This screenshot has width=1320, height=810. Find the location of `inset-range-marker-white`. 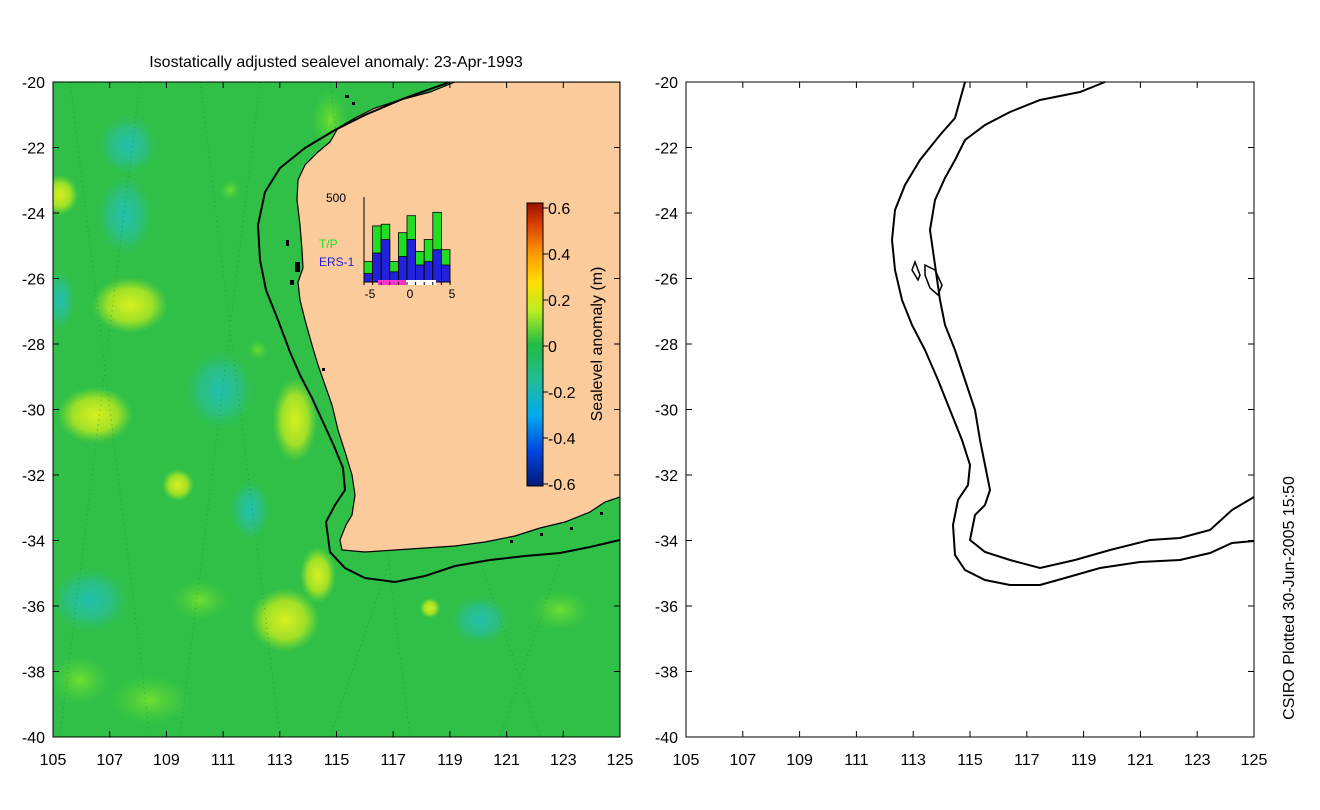

inset-range-marker-white is located at coordinates (421, 282).